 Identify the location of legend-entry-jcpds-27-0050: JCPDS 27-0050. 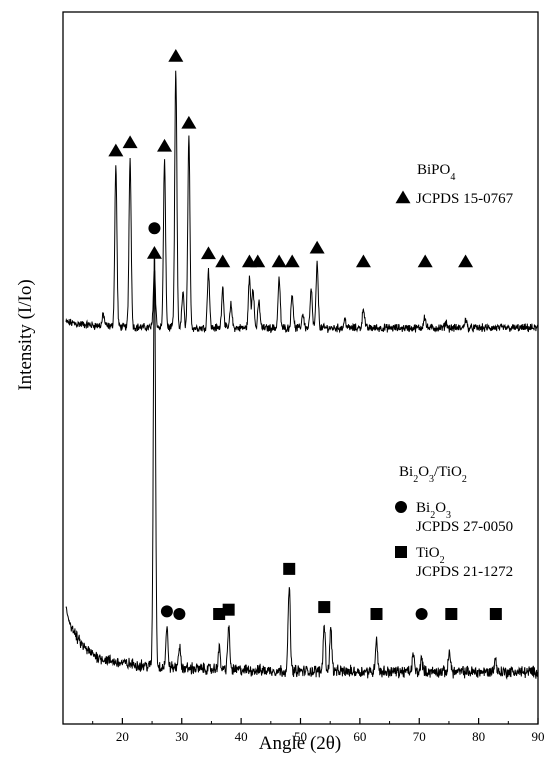
(464, 527).